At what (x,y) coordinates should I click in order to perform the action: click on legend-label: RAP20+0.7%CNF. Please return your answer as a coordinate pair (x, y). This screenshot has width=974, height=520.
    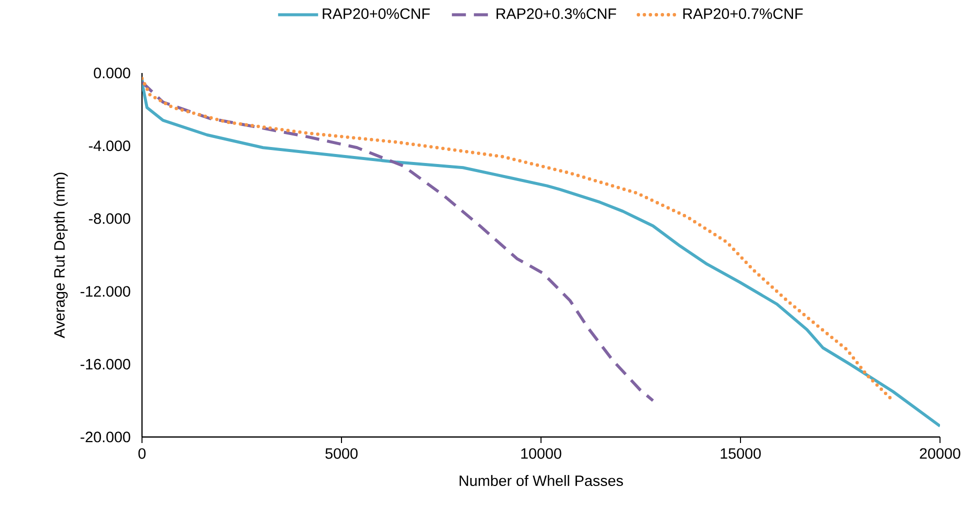
    Looking at the image, I should click on (743, 14).